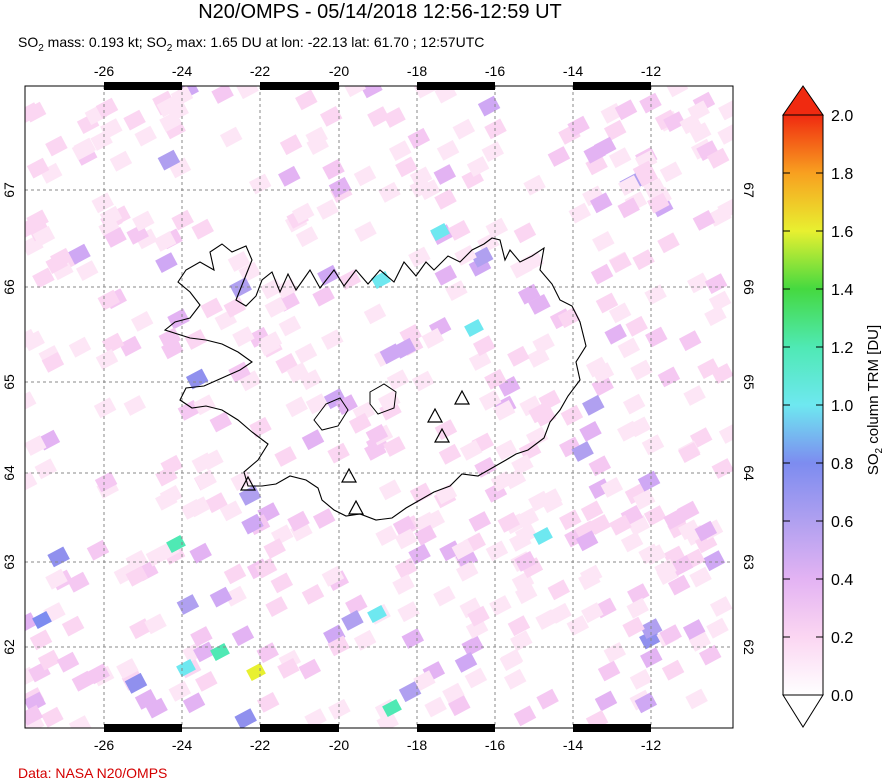 This screenshot has height=783, width=883. I want to click on colorbar-overflow-arrow, so click(803, 100).